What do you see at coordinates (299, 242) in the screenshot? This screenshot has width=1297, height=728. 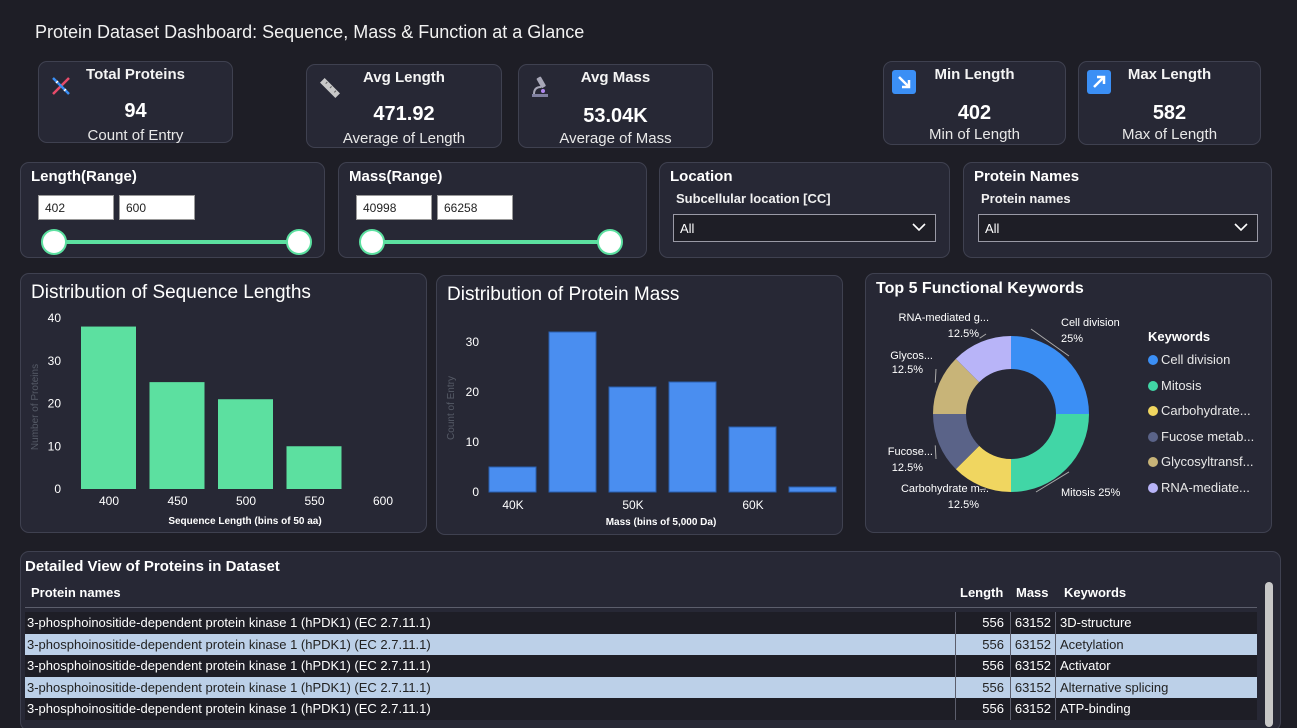 I see `length-slider-max-handle` at bounding box center [299, 242].